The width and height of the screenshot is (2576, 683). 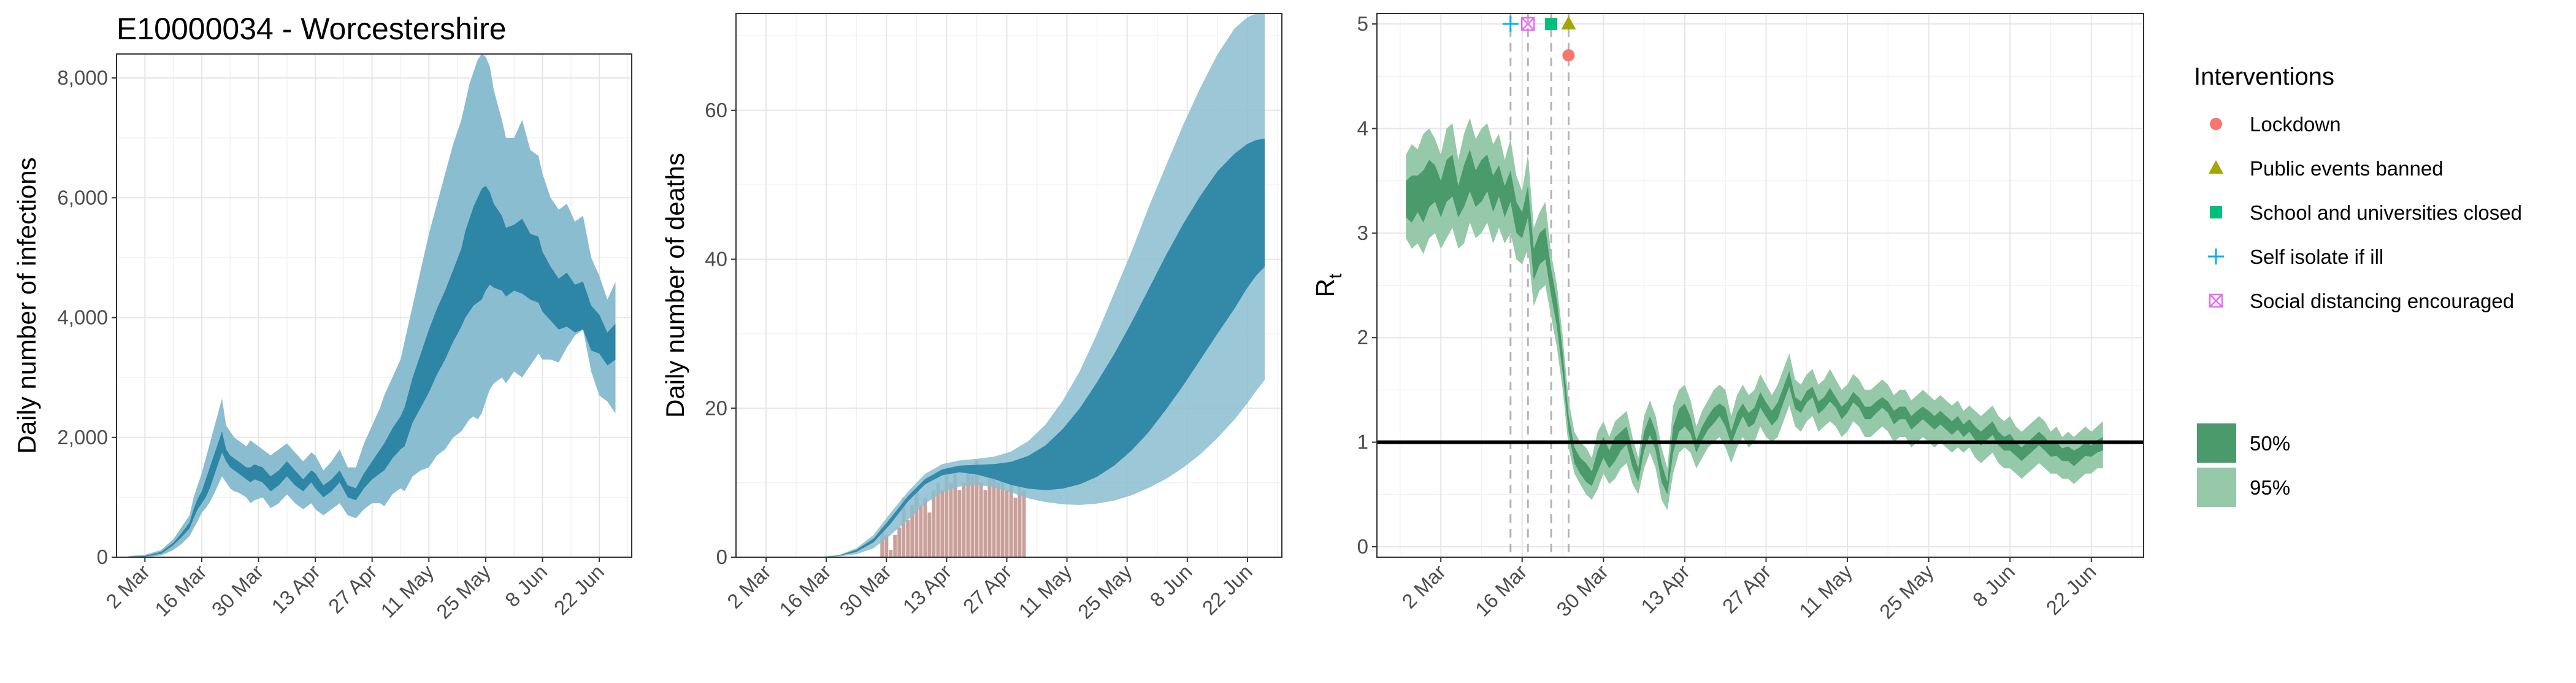 I want to click on legend-item: Self isolate if ill, so click(x=2295, y=256).